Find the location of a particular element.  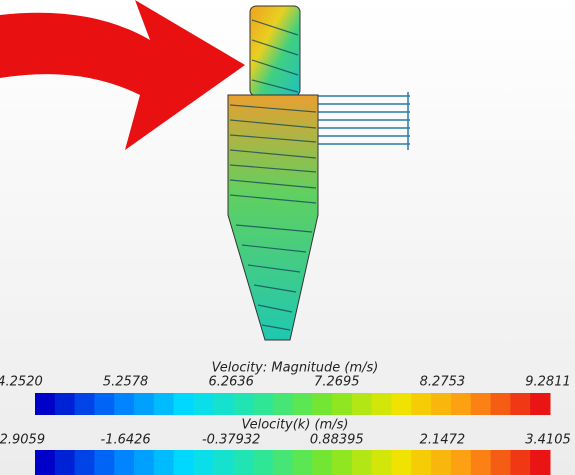

legend-tick-label: 5.2578 is located at coordinates (126, 382).